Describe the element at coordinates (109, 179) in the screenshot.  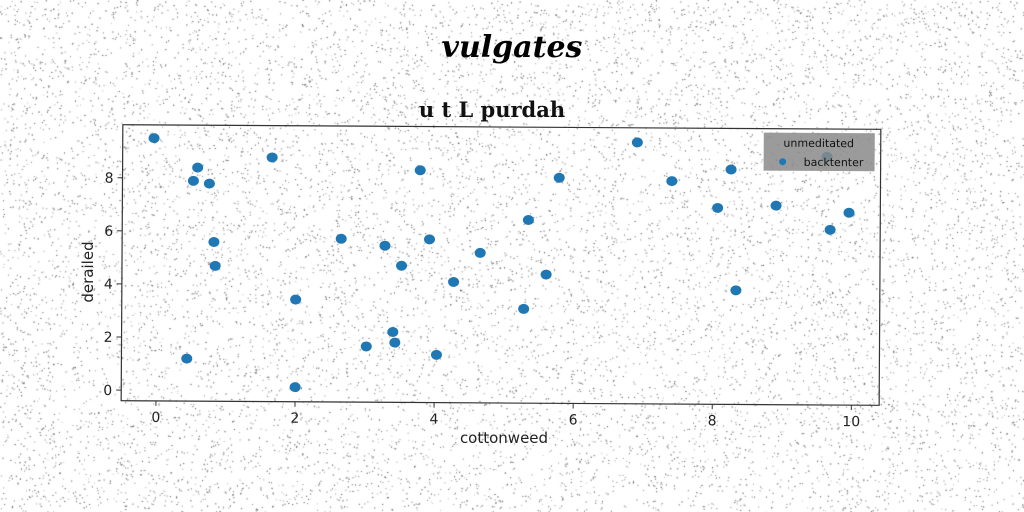
I see `y-tick-label: 8` at that location.